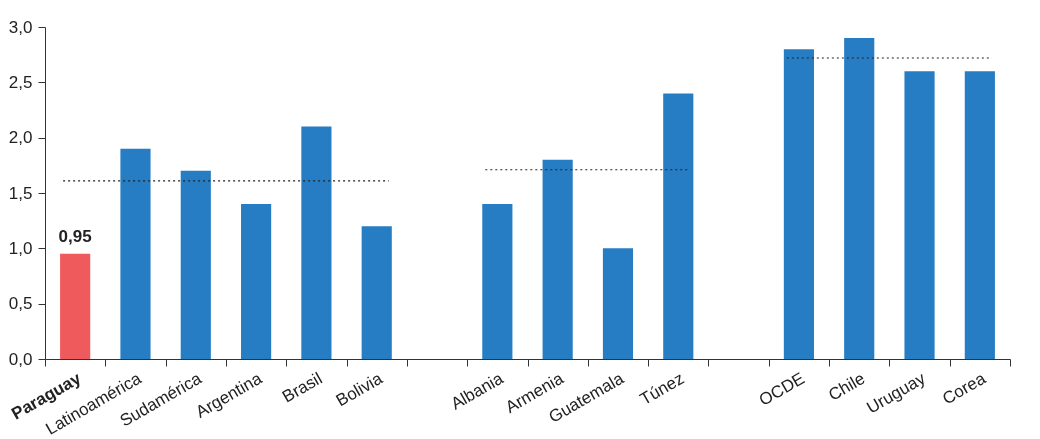  What do you see at coordinates (20, 193) in the screenshot?
I see `y-tick-label: 1,5` at bounding box center [20, 193].